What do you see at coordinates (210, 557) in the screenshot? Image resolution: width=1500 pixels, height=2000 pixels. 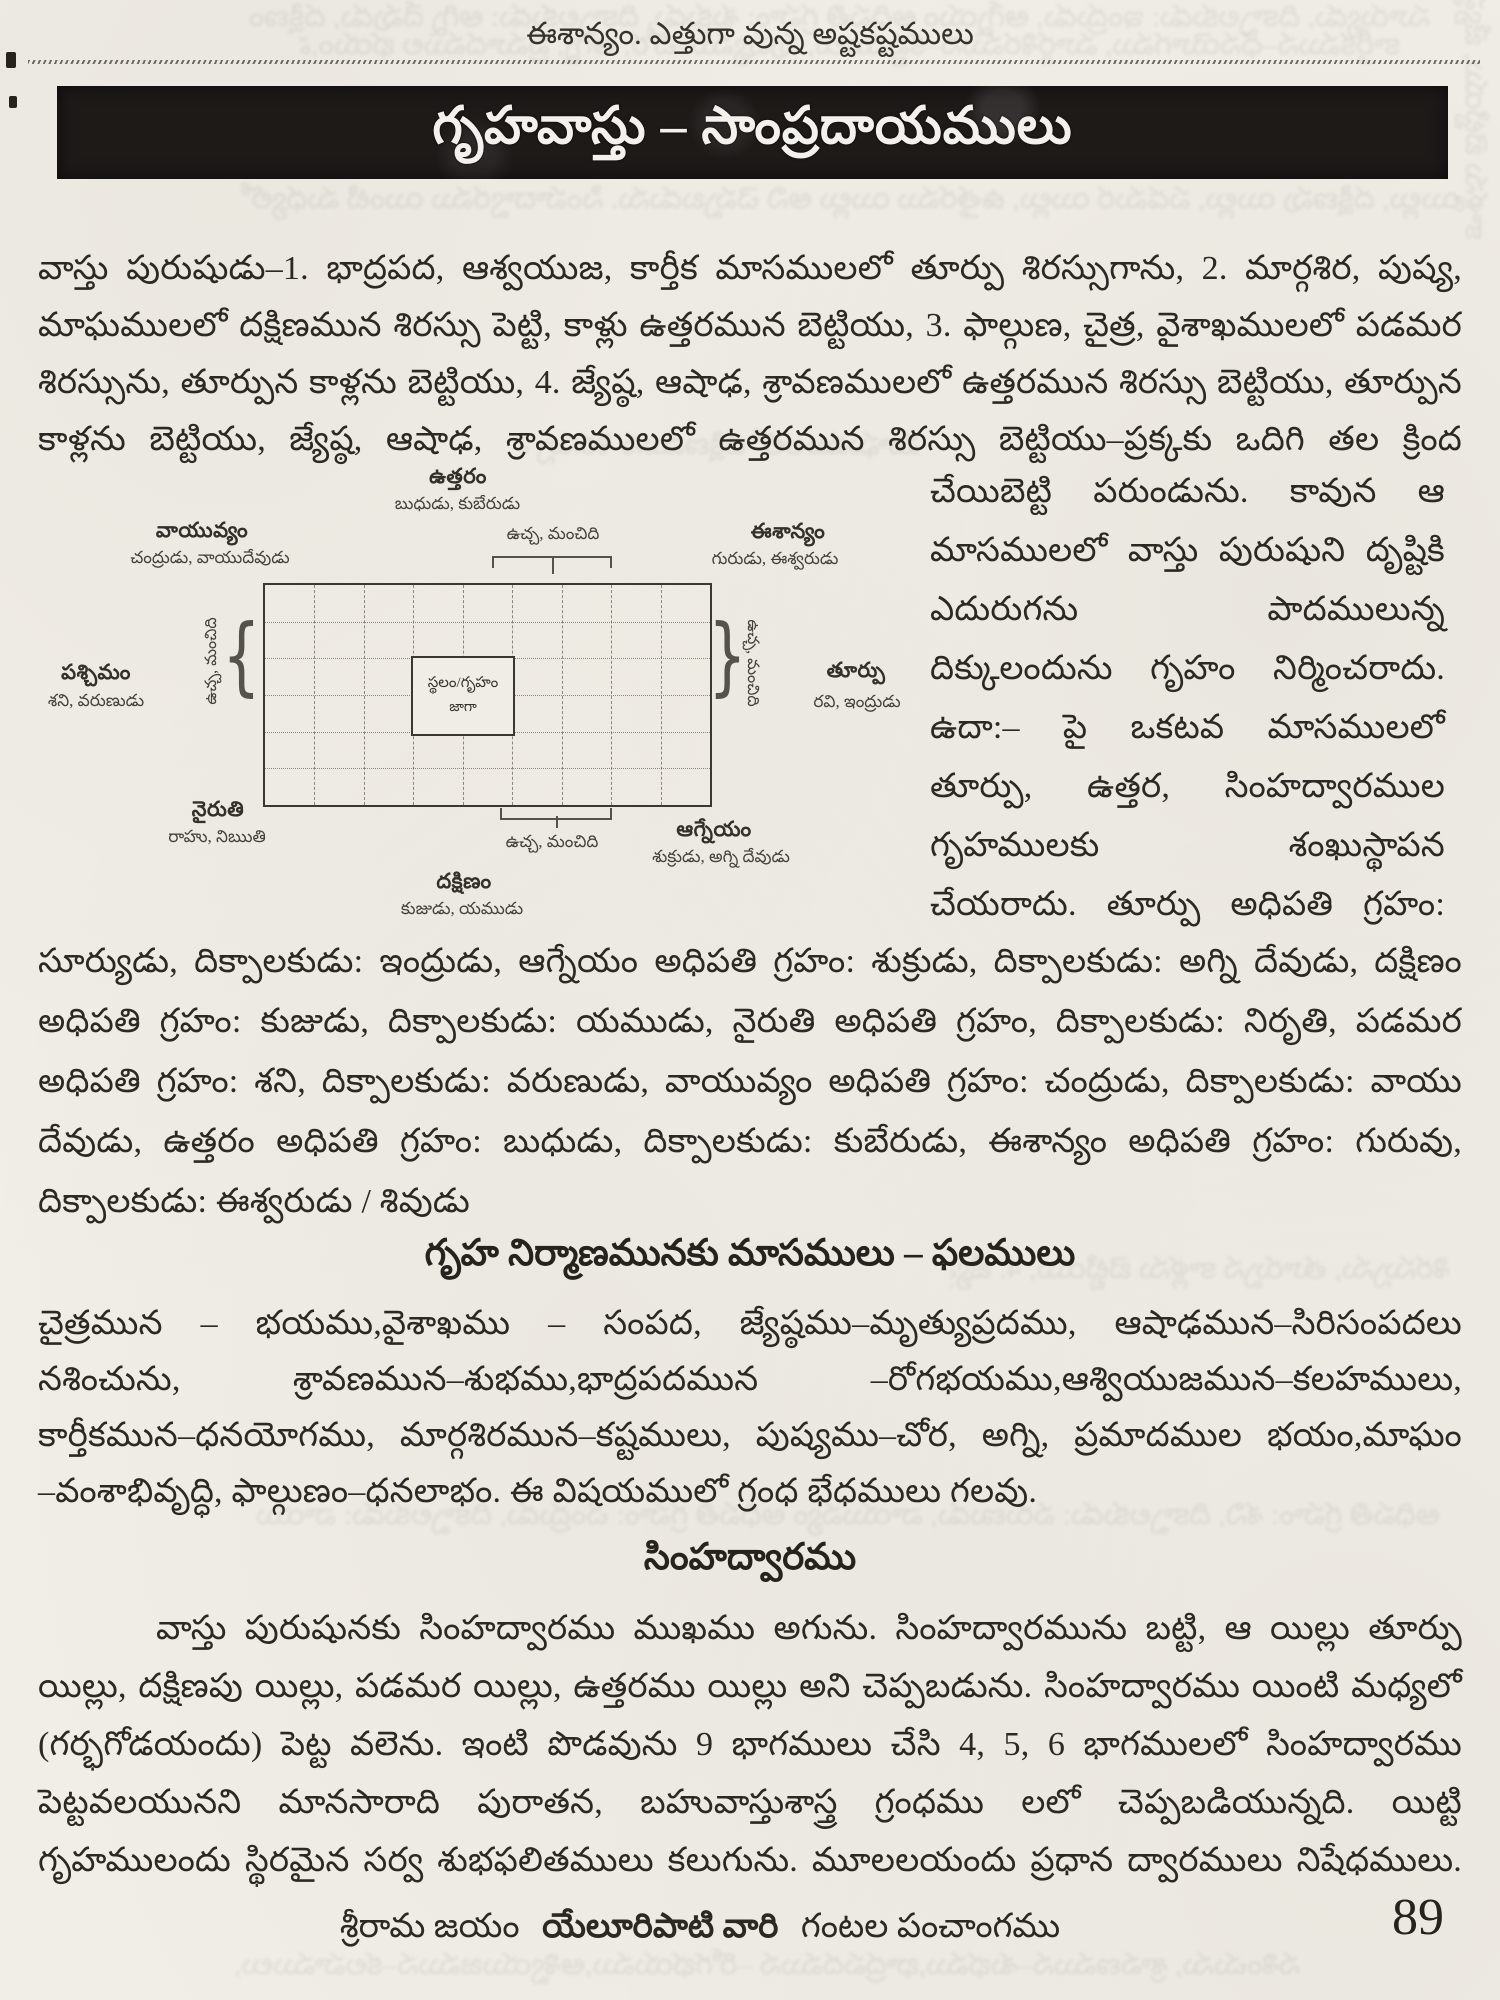 I see `diagram-northwest-deities: చంద్రుడు, వాయుదేవుడు` at bounding box center [210, 557].